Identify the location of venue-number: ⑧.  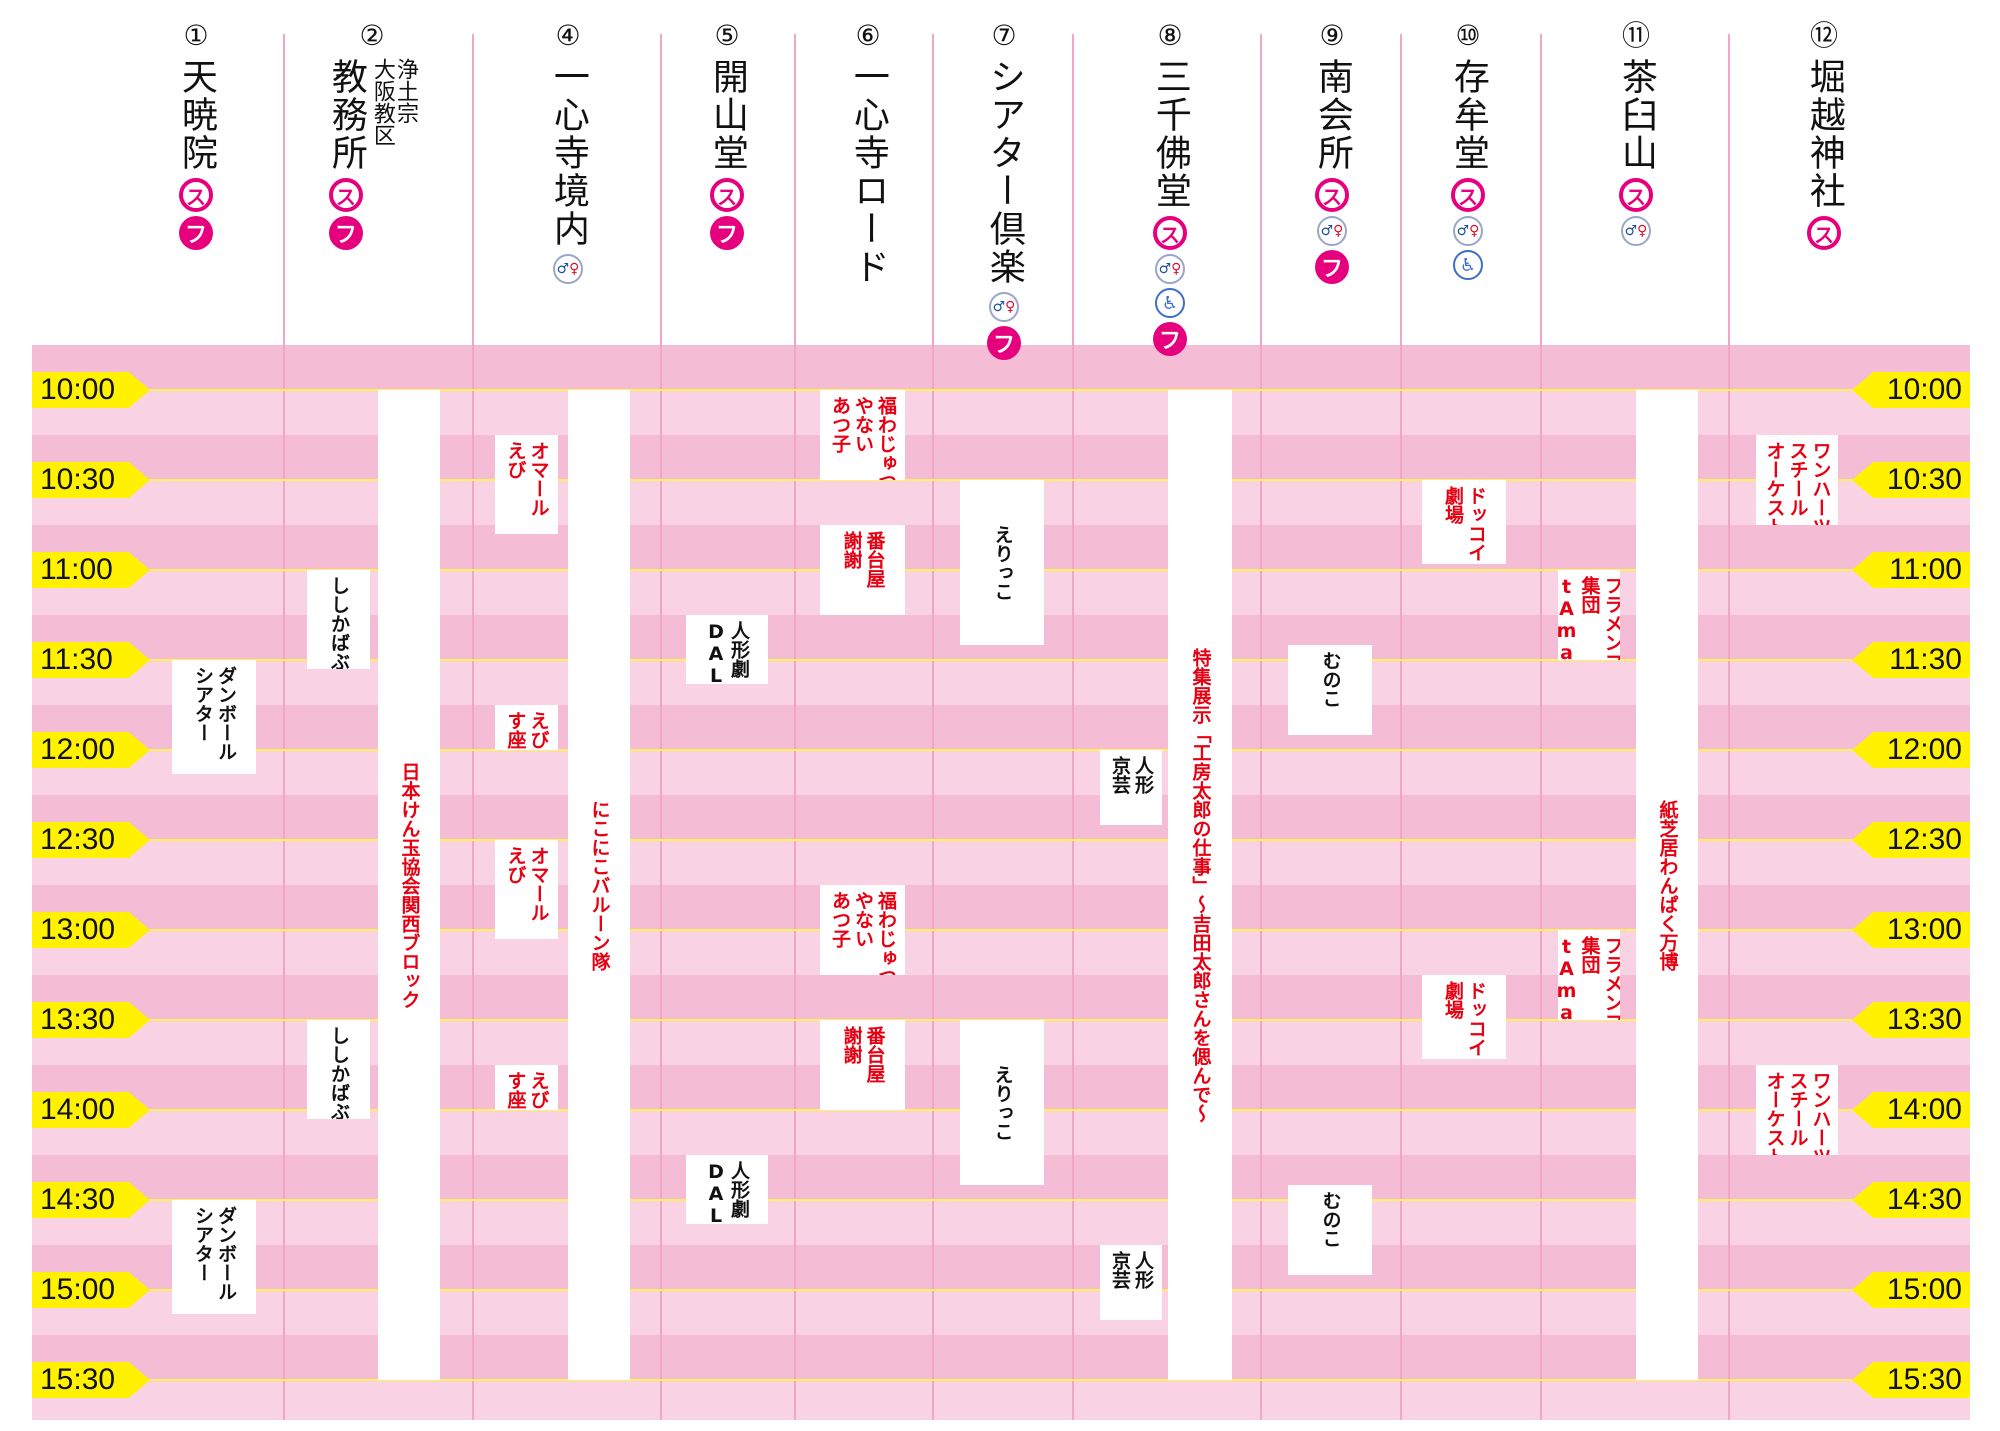
(1170, 35).